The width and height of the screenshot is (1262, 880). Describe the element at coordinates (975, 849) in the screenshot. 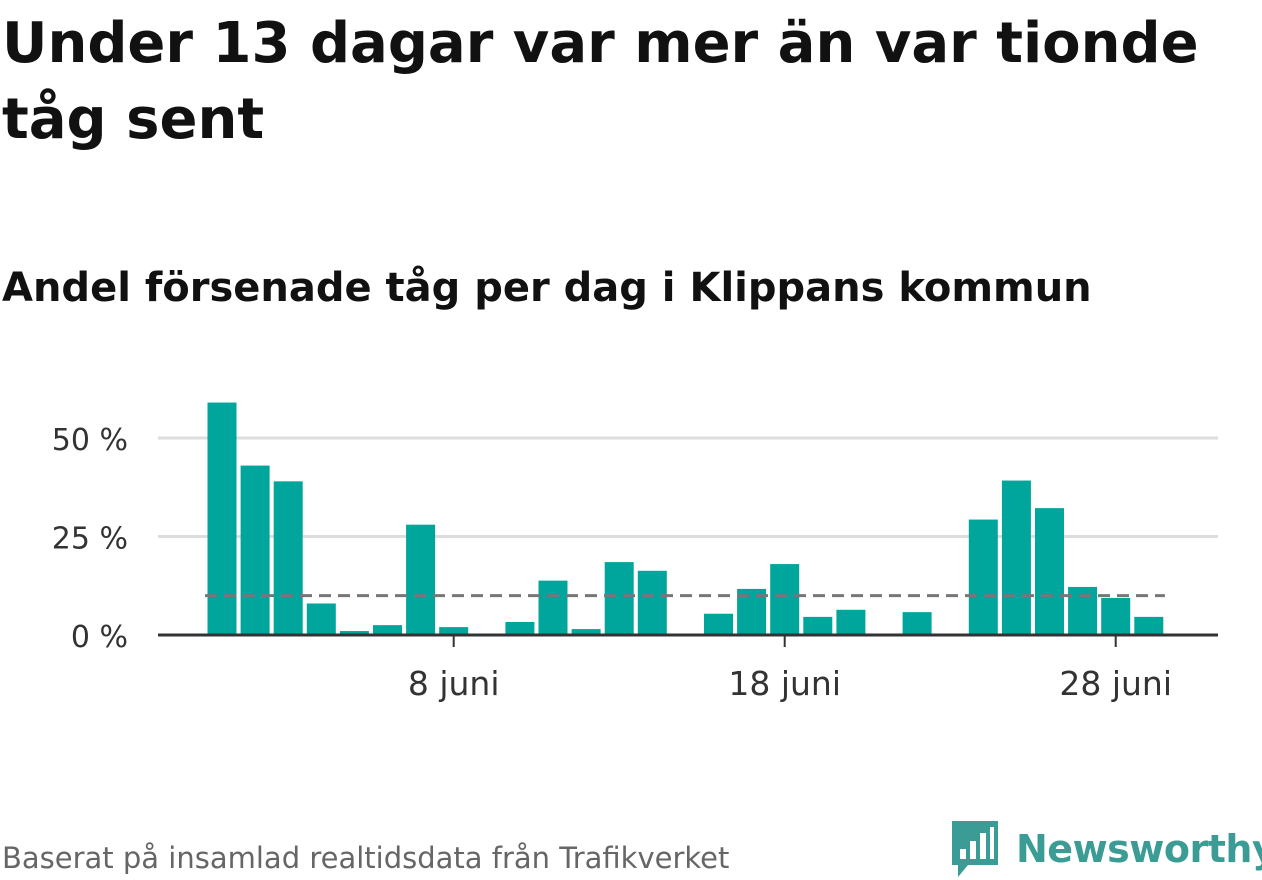

I see `bar-chart-speech-bubble-icon` at that location.